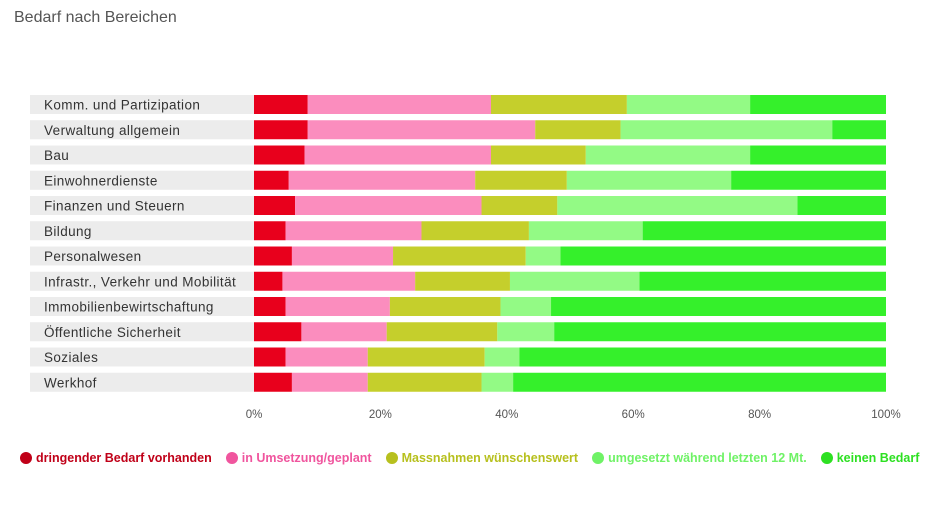  I want to click on legend-item: keinen Bedarf, so click(870, 458).